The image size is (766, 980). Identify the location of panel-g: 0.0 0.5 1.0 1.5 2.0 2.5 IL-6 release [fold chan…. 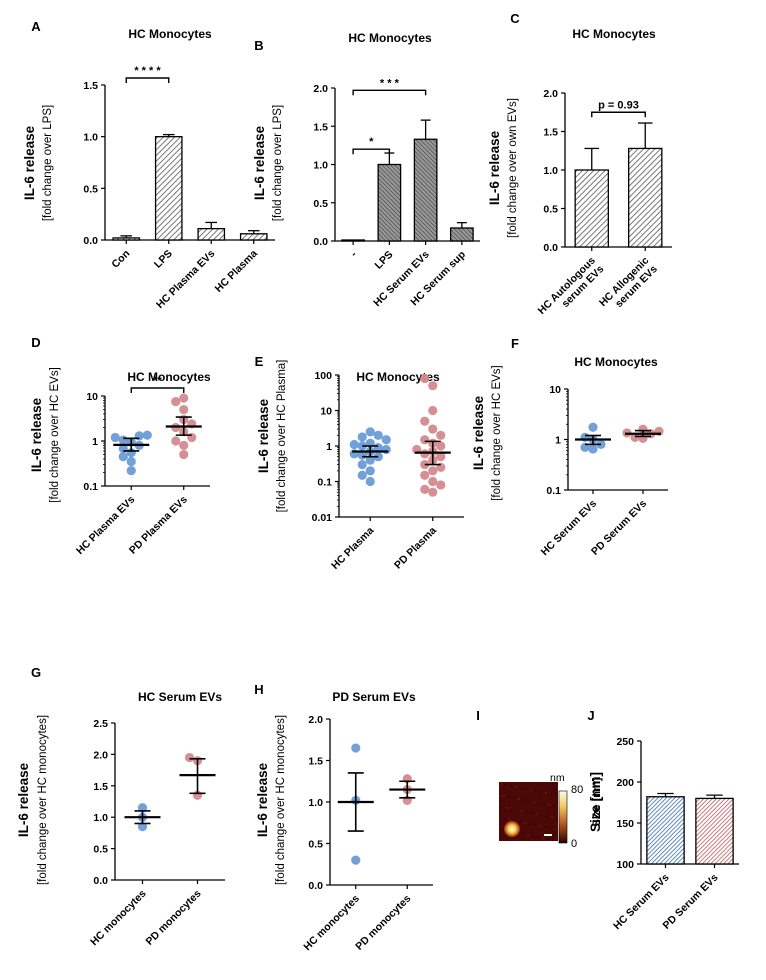
(120, 819).